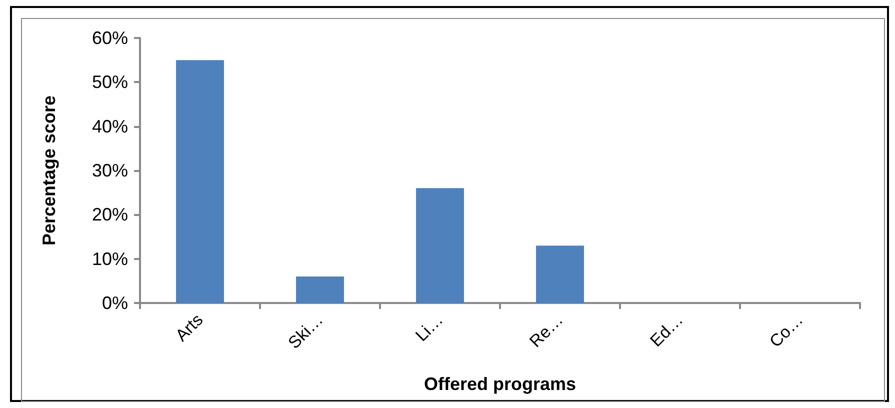 The width and height of the screenshot is (895, 408). I want to click on y-axis-title: Percentage score, so click(49, 170).